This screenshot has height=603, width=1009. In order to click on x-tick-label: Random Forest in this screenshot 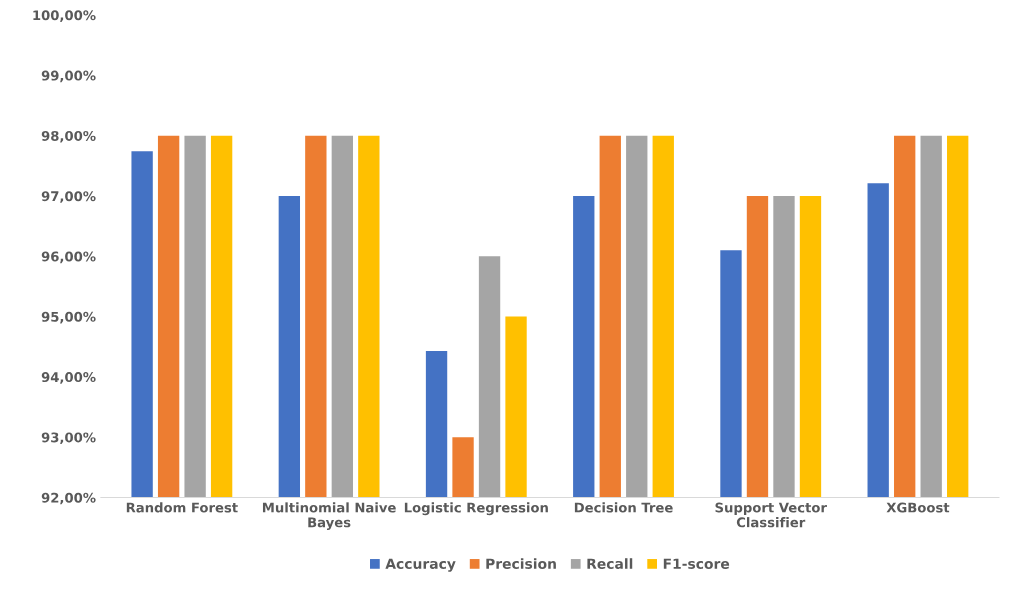, I will do `click(182, 507)`.